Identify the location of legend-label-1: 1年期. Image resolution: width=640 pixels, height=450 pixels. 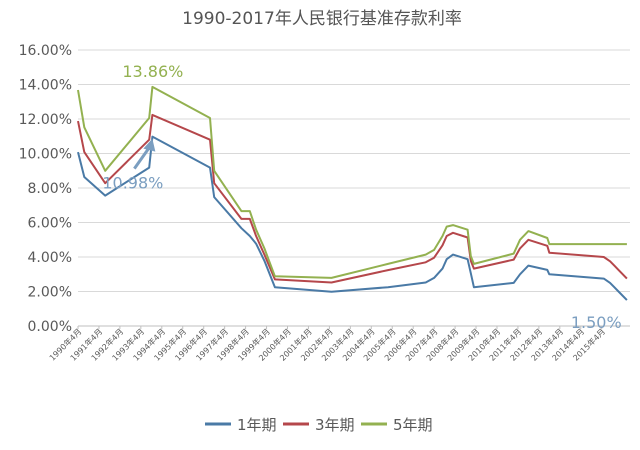
(257, 425).